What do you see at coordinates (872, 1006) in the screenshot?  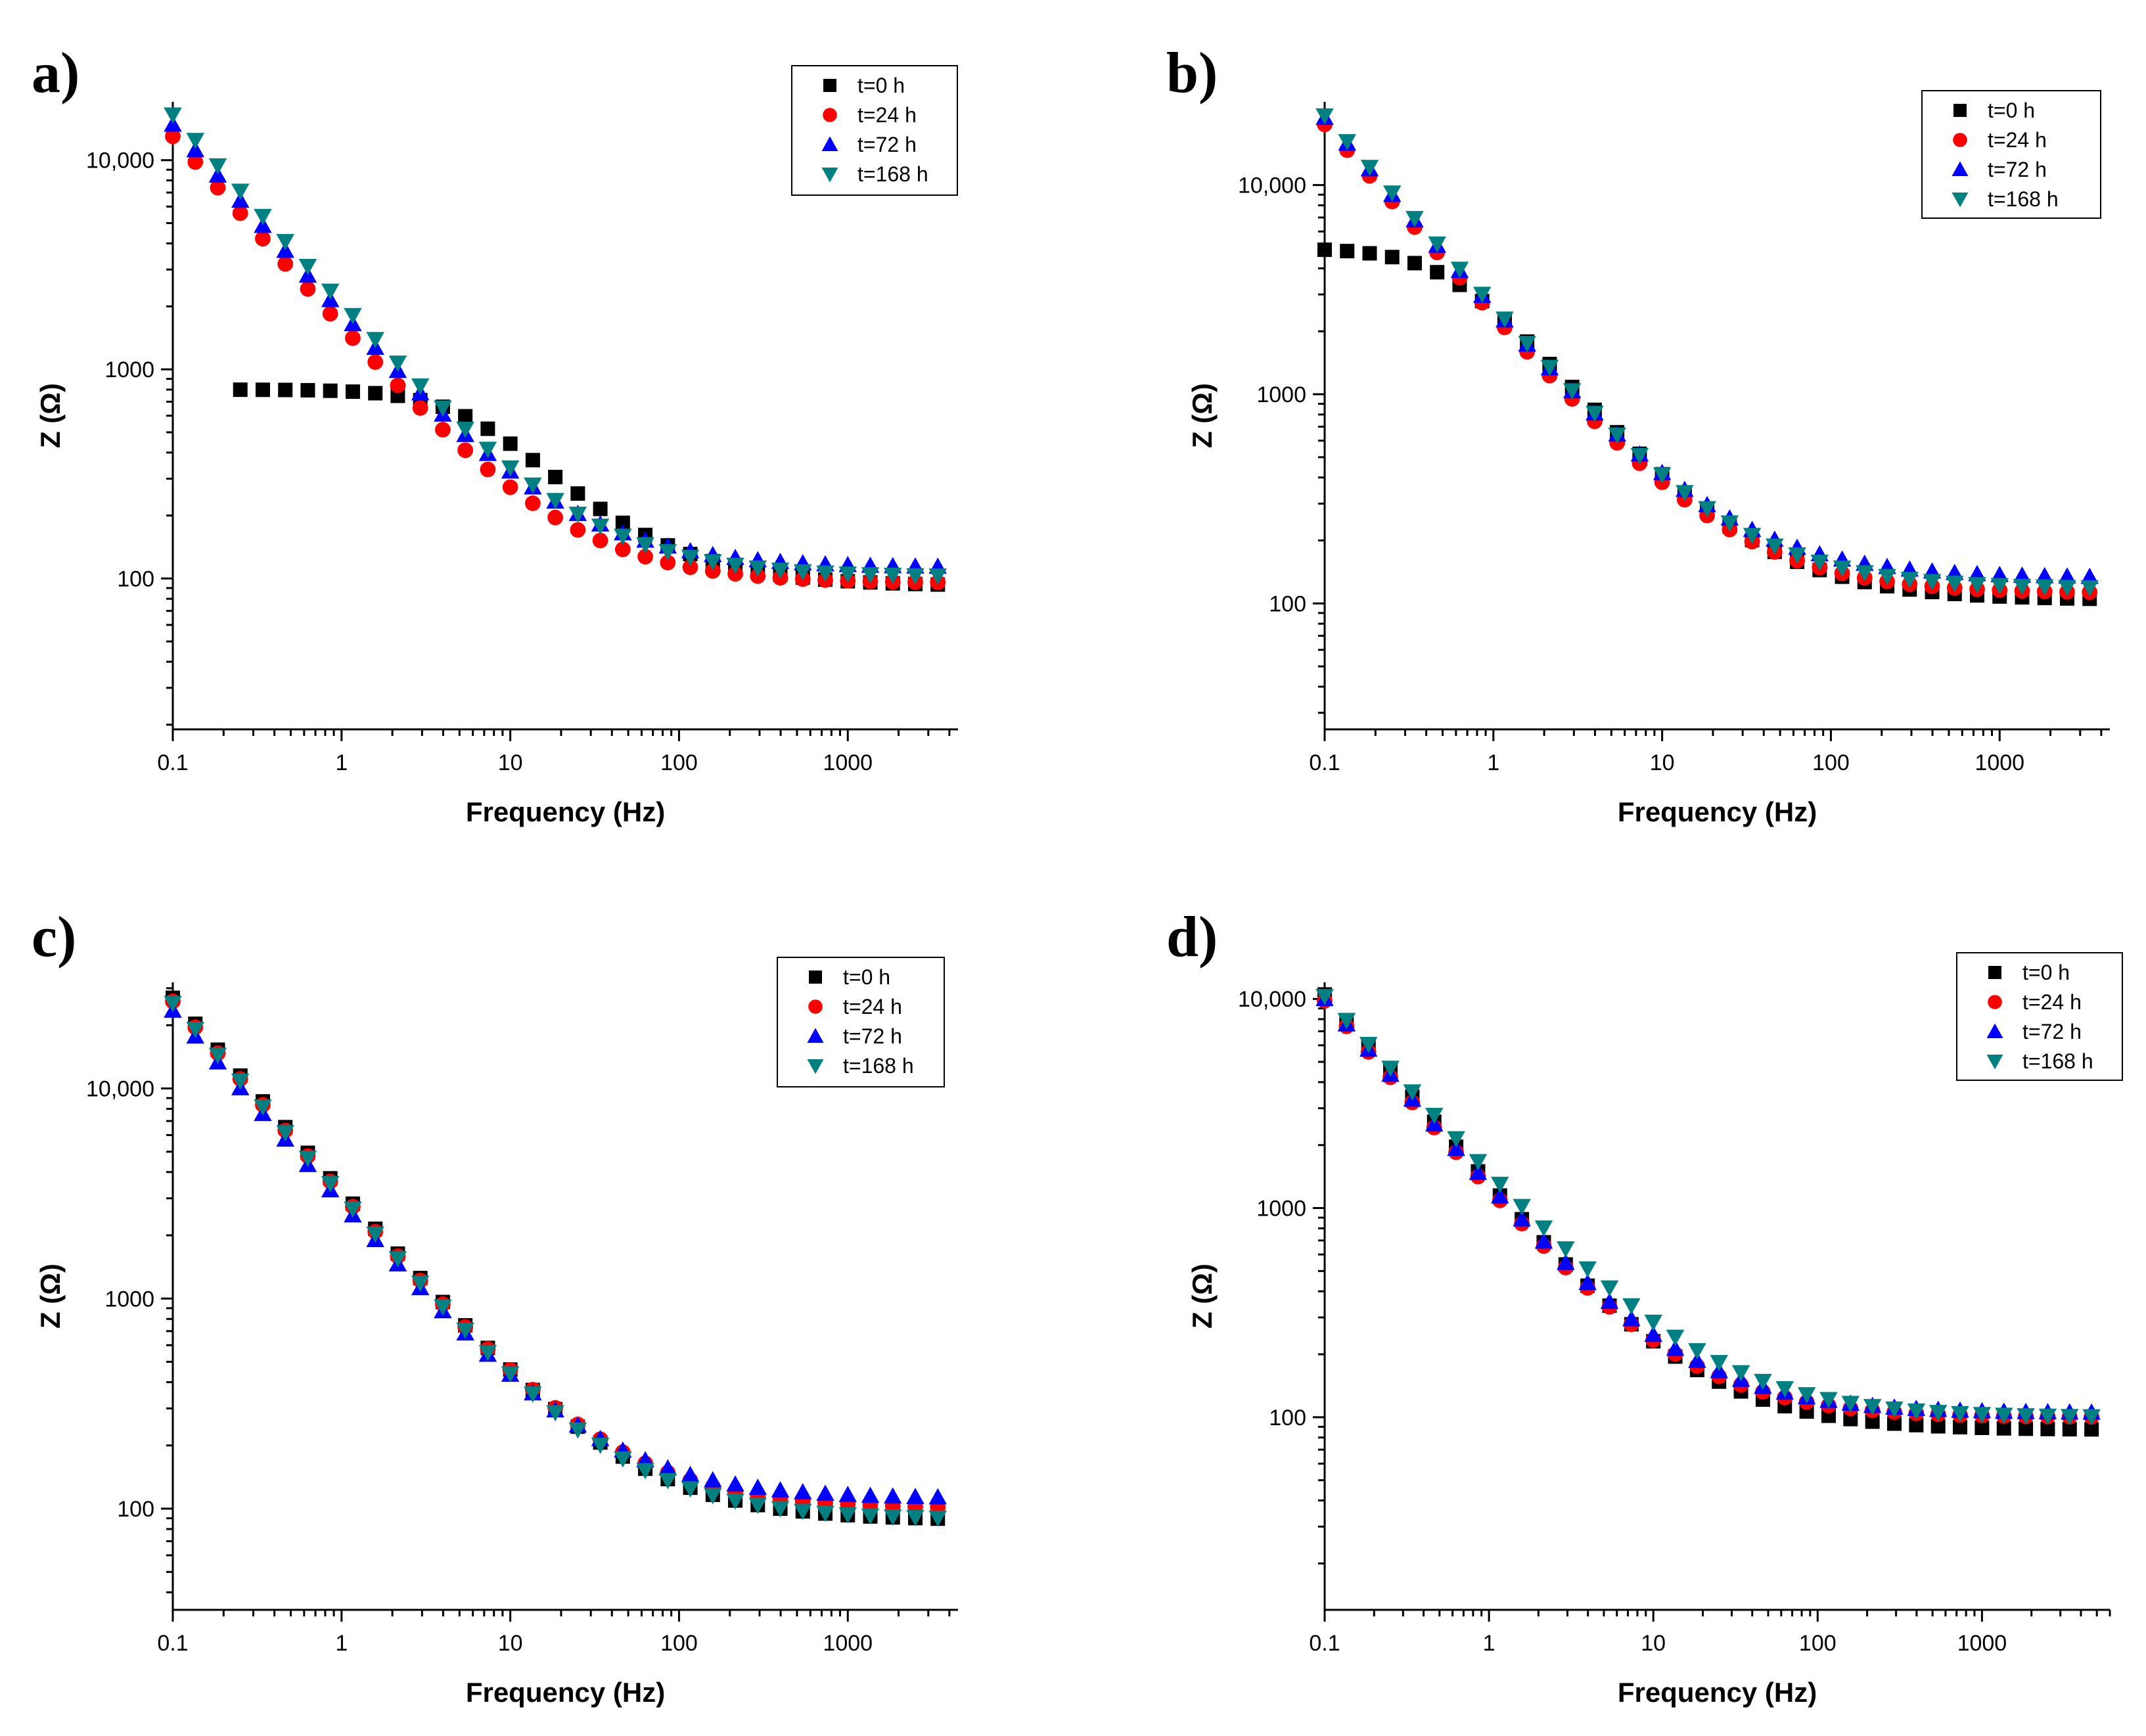 I see `legend-label: t=24 h` at bounding box center [872, 1006].